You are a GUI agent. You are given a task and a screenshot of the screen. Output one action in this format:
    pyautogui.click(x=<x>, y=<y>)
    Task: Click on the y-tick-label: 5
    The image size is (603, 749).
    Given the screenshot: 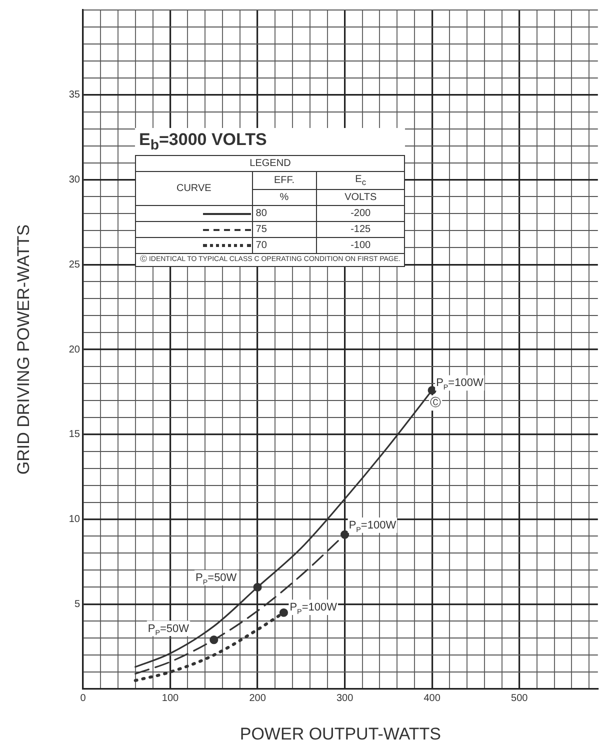 What is the action you would take?
    pyautogui.click(x=77, y=604)
    